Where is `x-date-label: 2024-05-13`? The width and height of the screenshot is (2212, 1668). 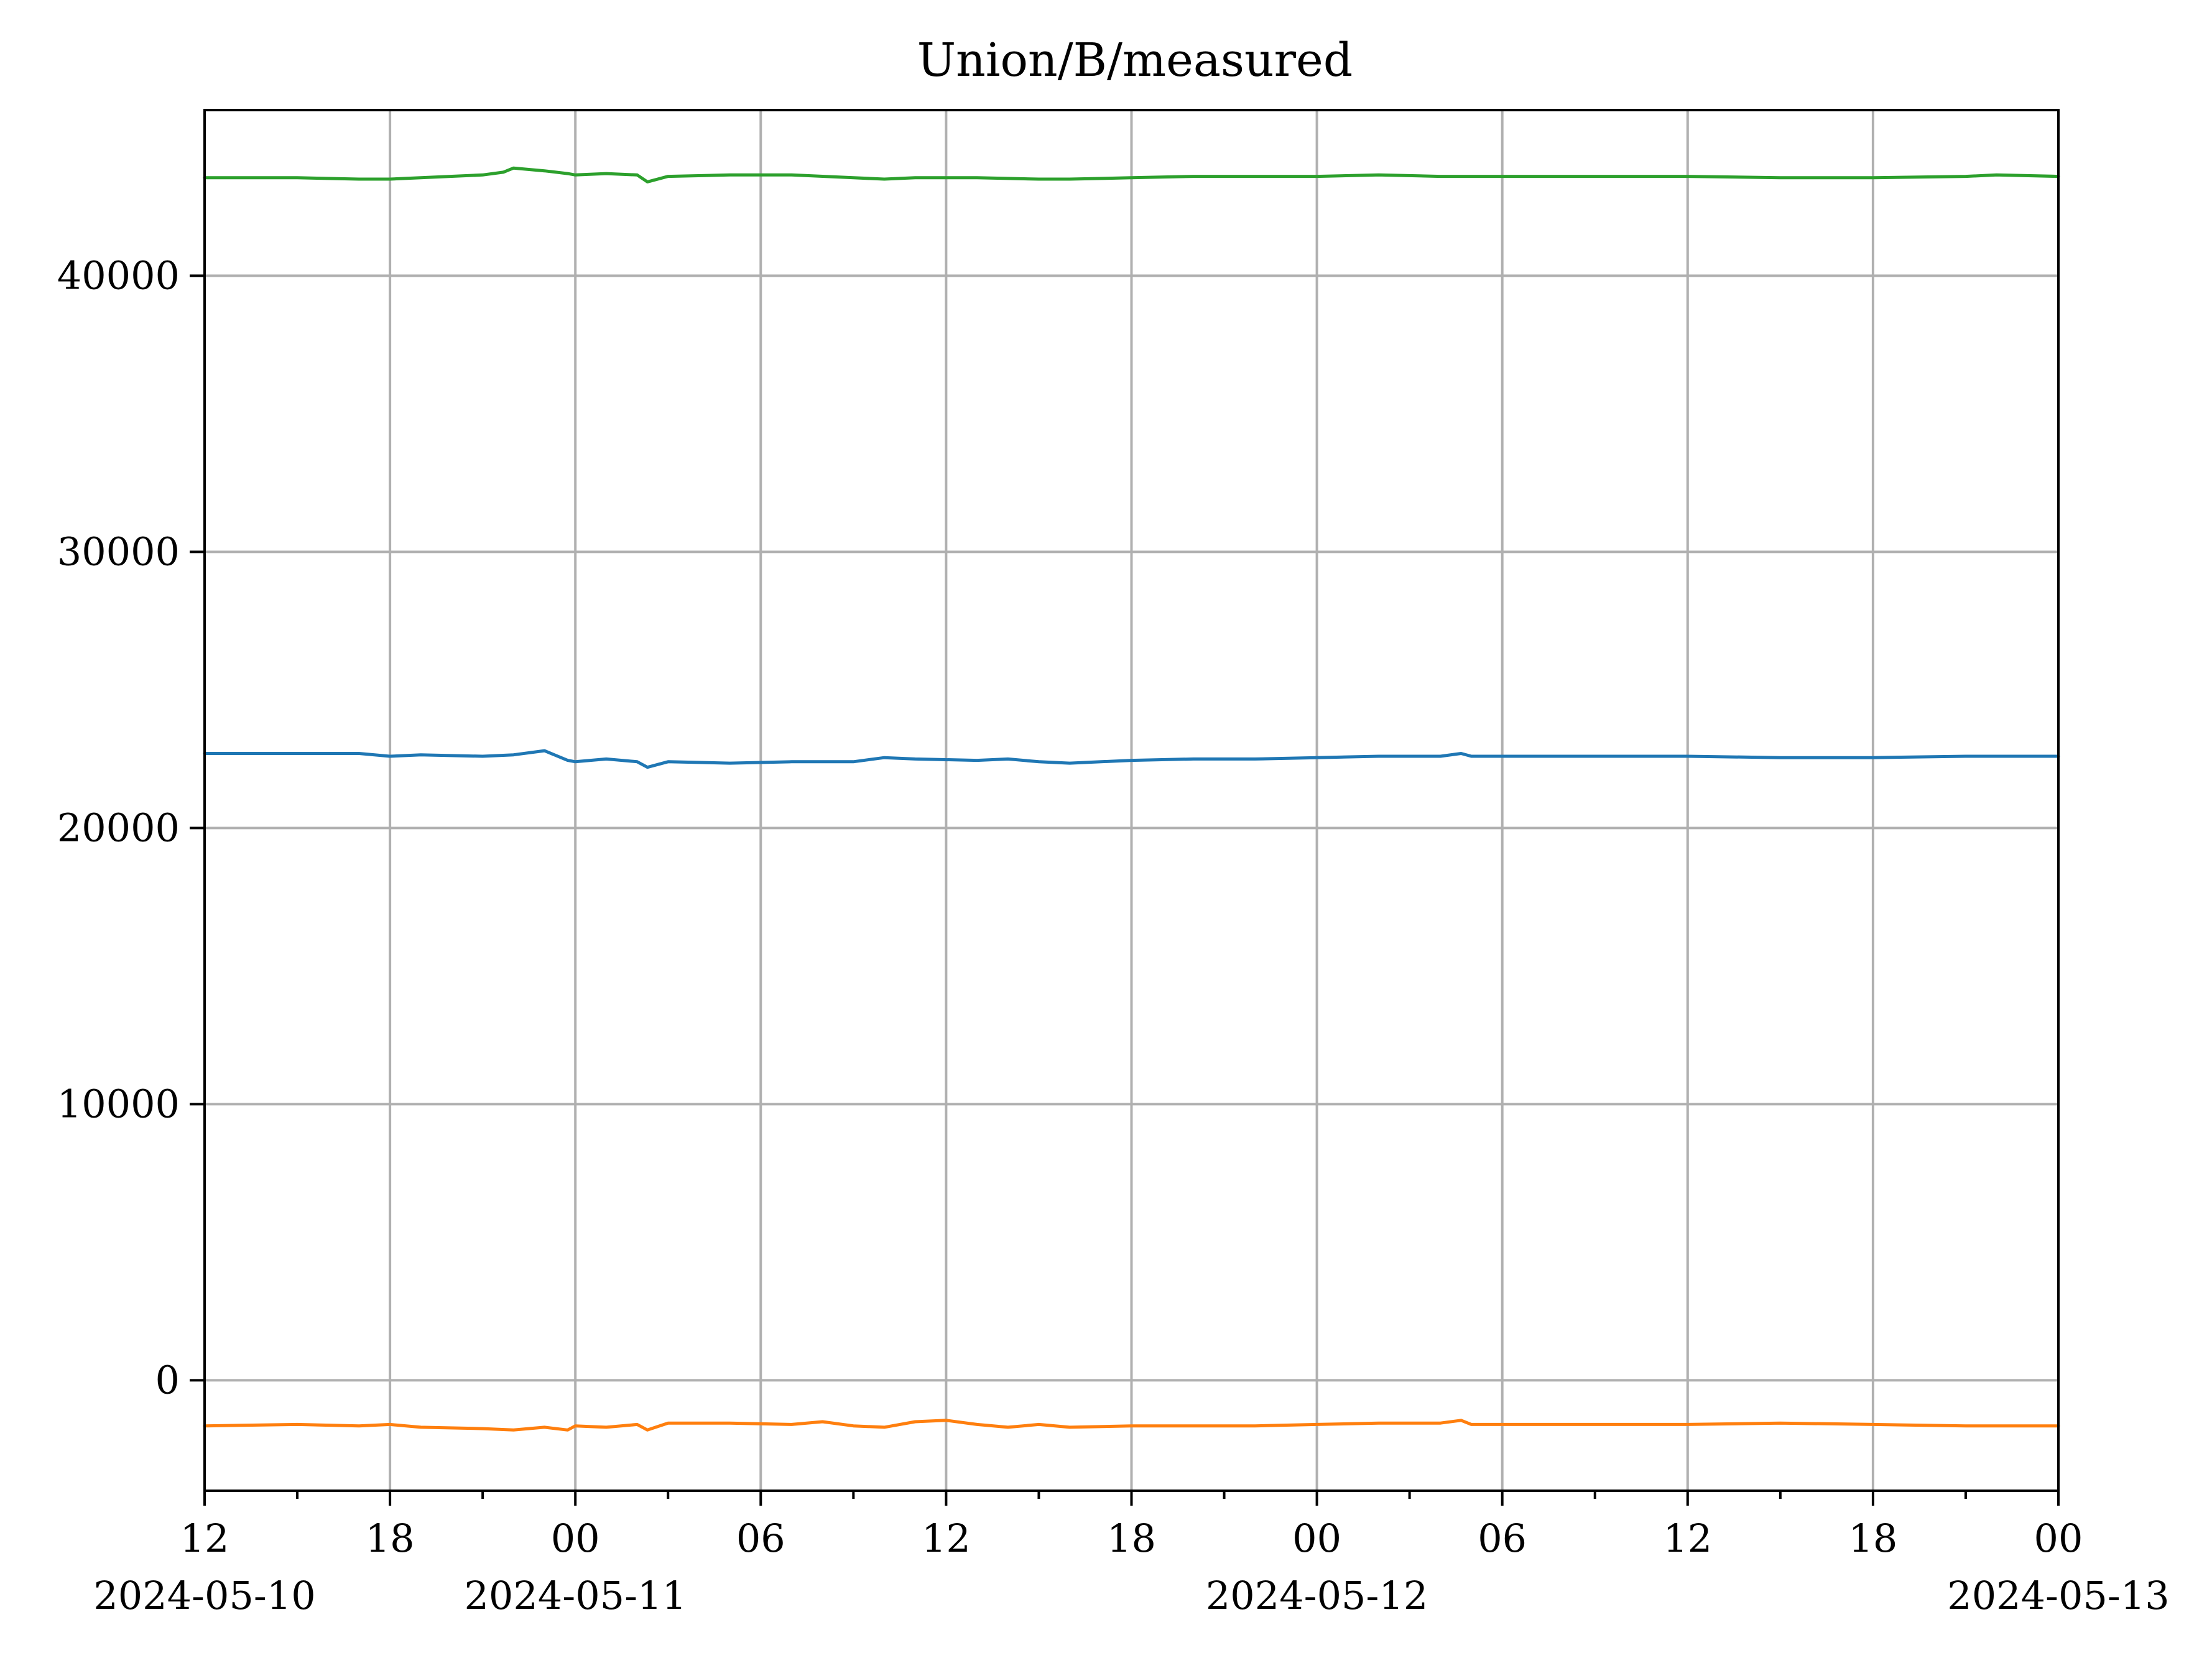
x-date-label: 2024-05-13 is located at coordinates (2058, 1595).